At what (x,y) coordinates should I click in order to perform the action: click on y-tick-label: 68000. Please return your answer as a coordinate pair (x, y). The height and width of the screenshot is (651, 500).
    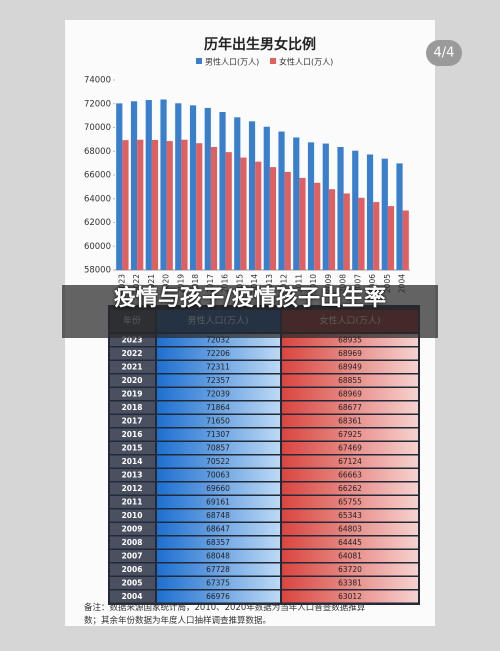
    Looking at the image, I should click on (97, 152).